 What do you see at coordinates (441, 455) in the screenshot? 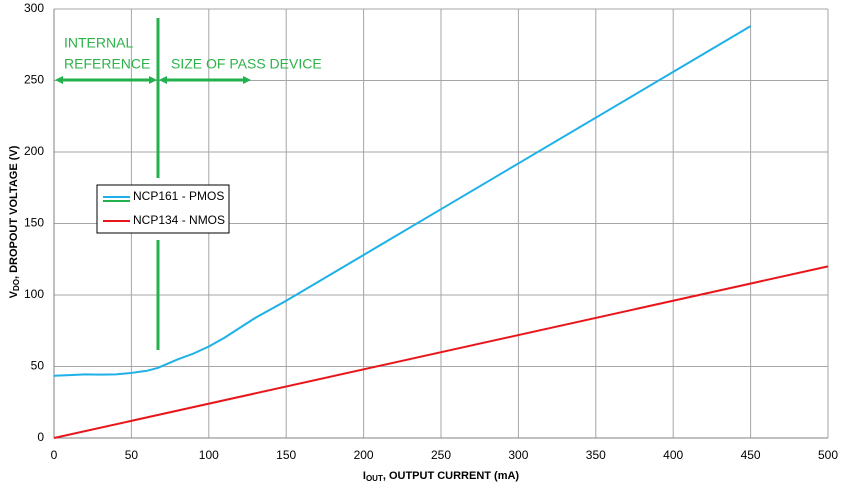
I see `x-tick-label: 250` at bounding box center [441, 455].